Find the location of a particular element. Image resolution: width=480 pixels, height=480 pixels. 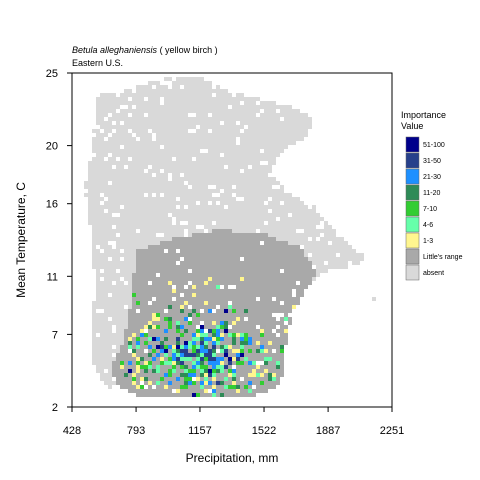

chart-title-common: ( yellow birch ) is located at coordinates (187, 50).